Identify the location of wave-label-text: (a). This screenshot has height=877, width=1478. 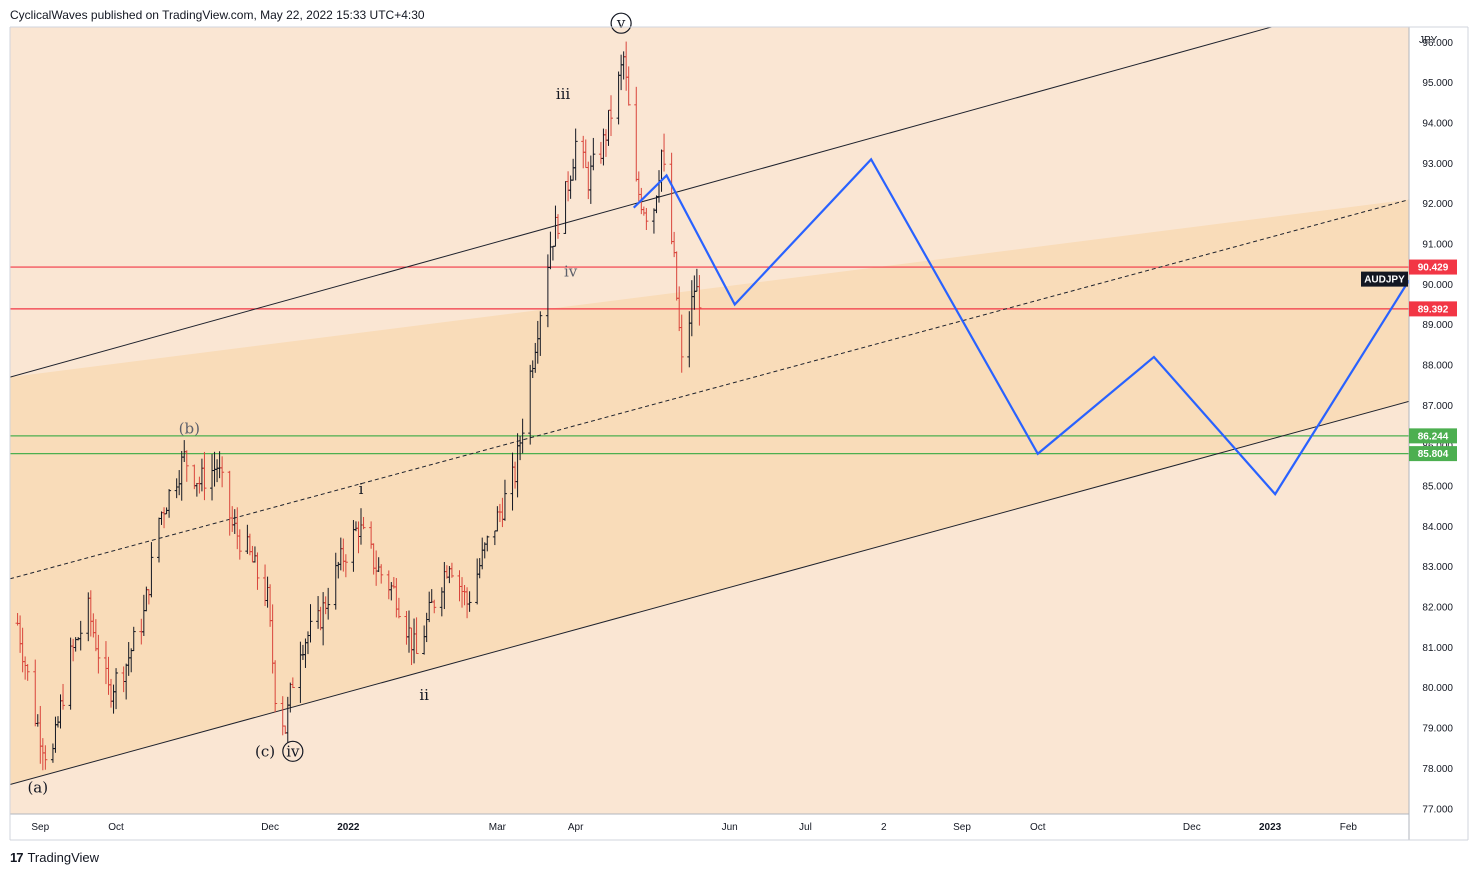
(37, 788).